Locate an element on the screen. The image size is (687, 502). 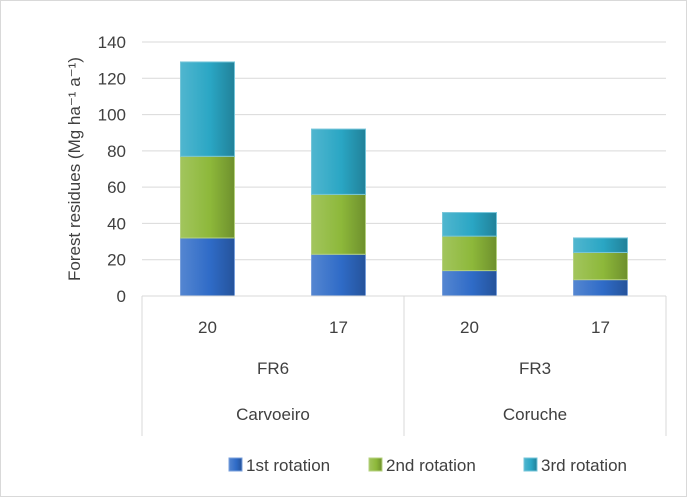
legend-label: 2nd rotation is located at coordinates (431, 465).